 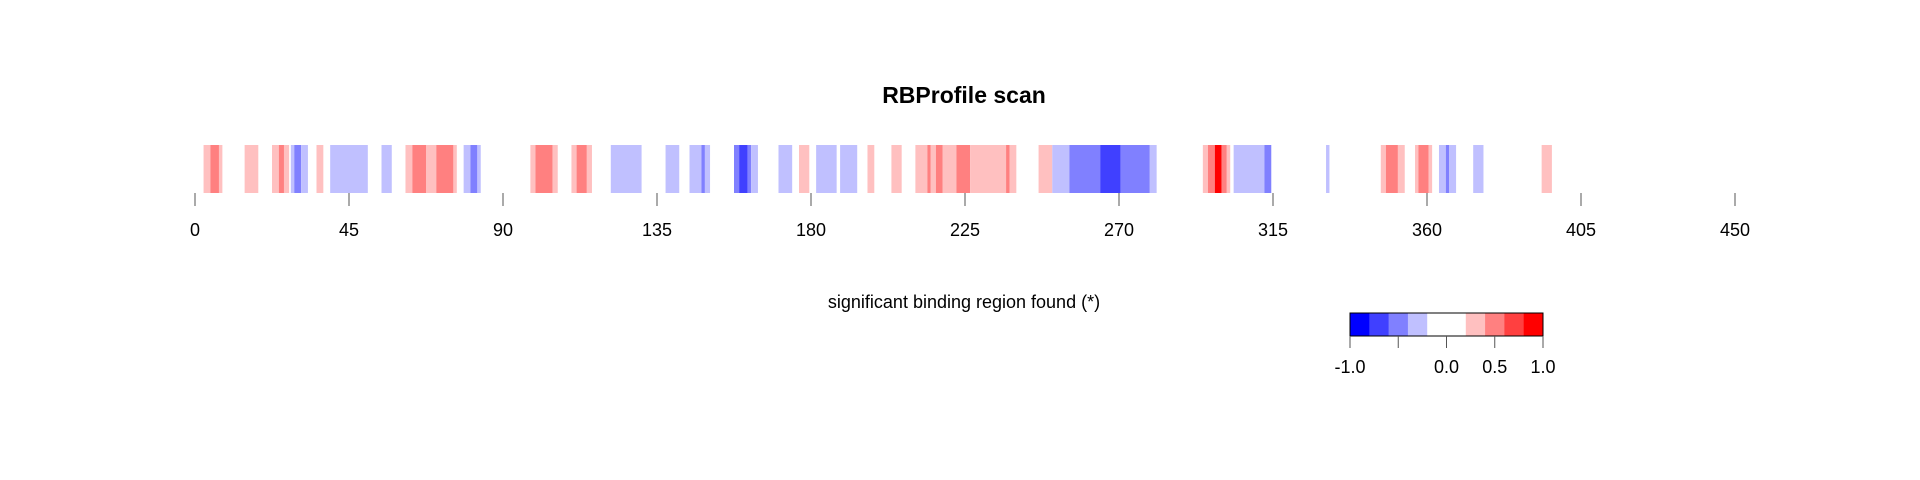 I want to click on color-legend: -1.0 0.0 0.5 1.0, so click(x=1445, y=344).